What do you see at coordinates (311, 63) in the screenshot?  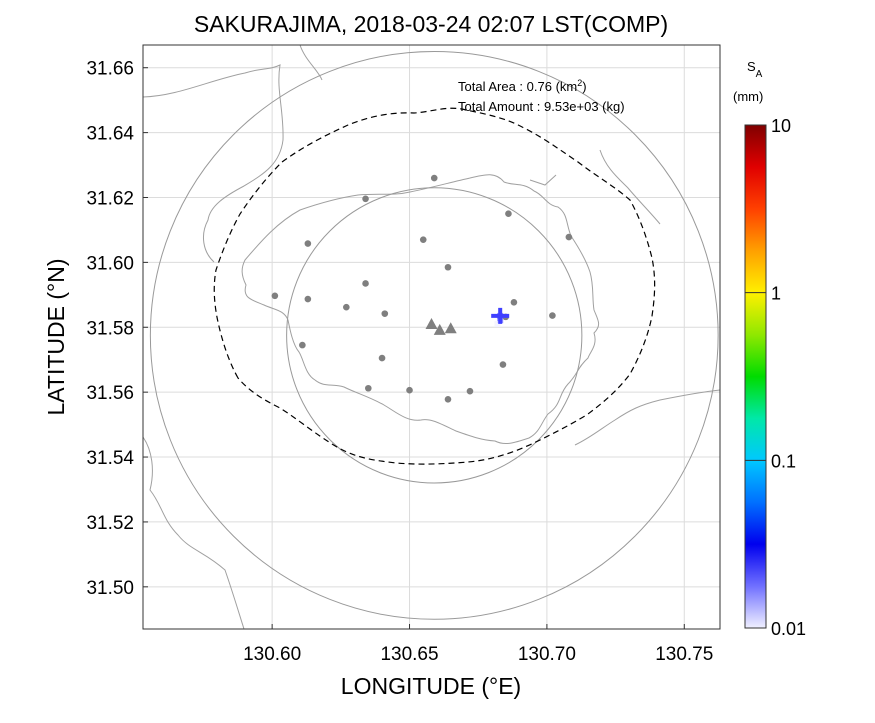 I see `northeast-inlet` at bounding box center [311, 63].